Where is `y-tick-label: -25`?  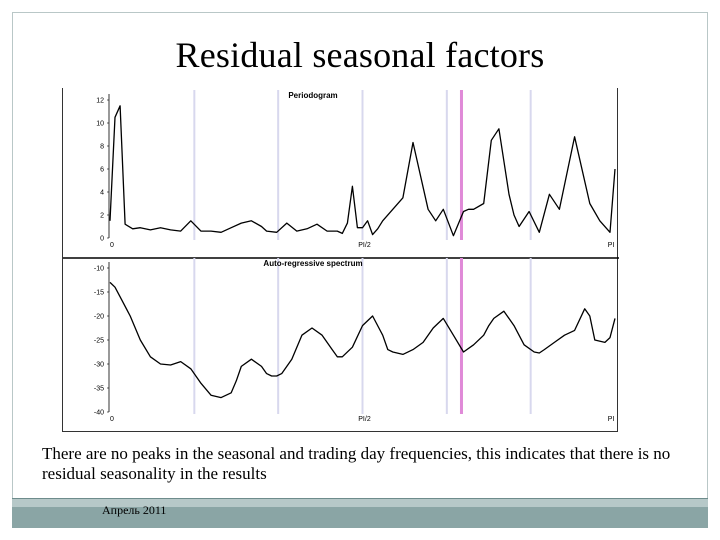
y-tick-label: -25 is located at coordinates (99, 341).